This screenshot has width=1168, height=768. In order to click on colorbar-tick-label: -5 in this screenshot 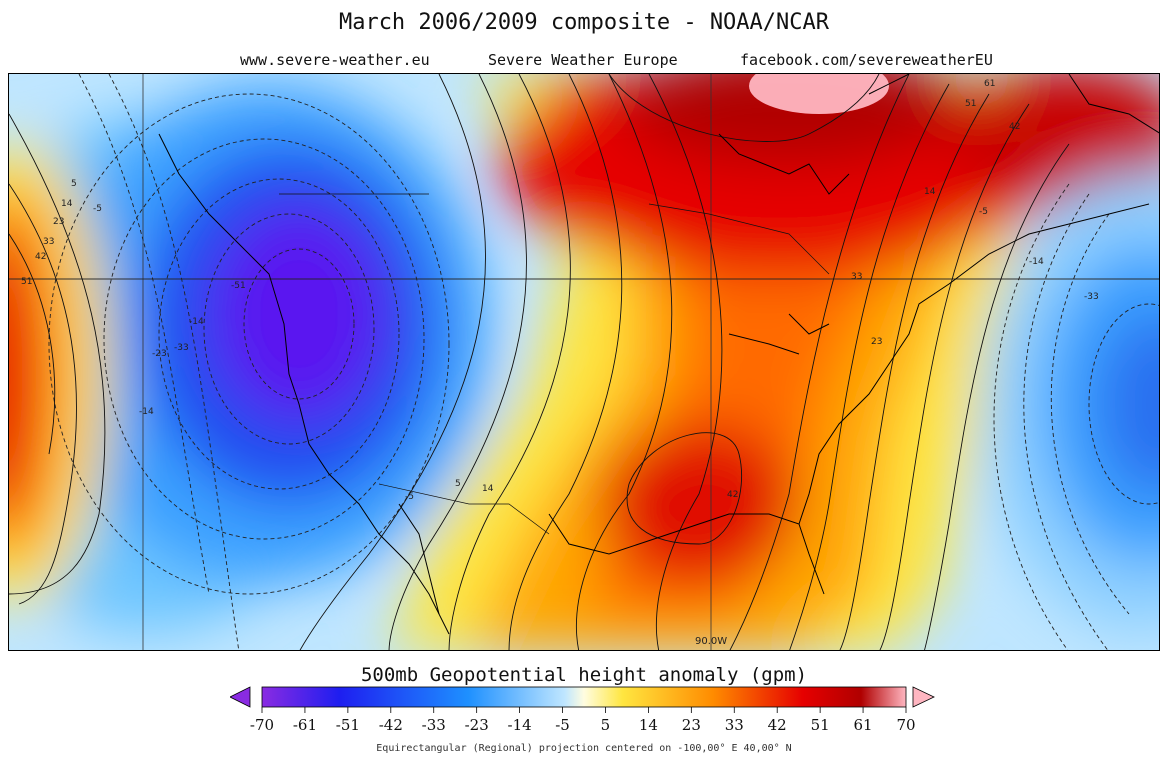, I will do `click(562, 725)`.